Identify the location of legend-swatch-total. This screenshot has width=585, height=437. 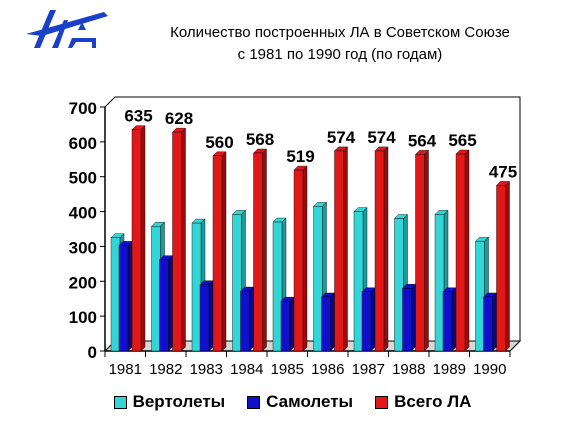
(381, 402).